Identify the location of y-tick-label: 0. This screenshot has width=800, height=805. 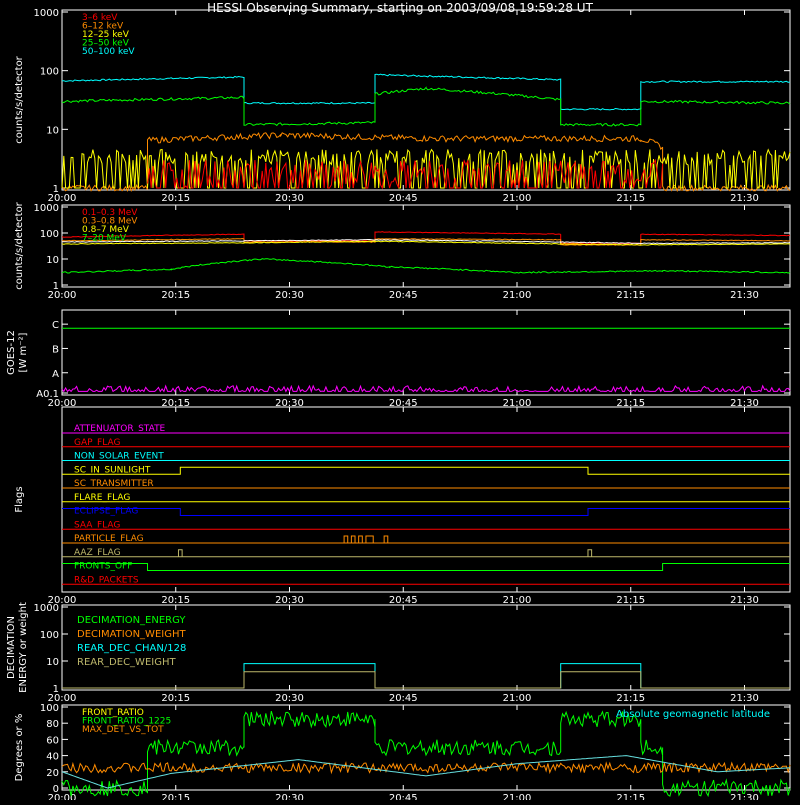
(56, 789).